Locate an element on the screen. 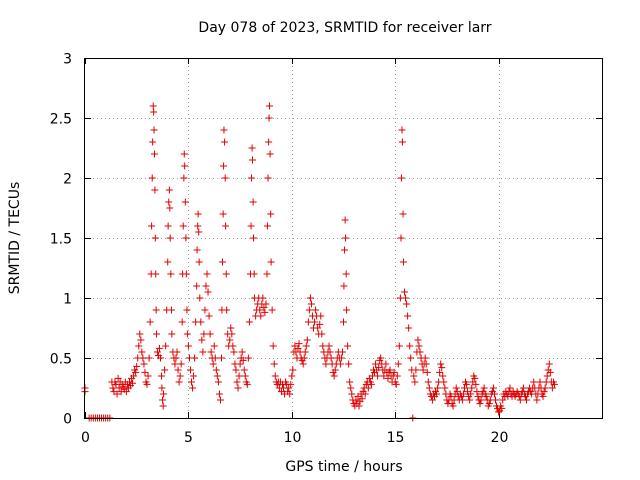 The image size is (640, 480). y-tick-label: 0.5 is located at coordinates (61, 360).